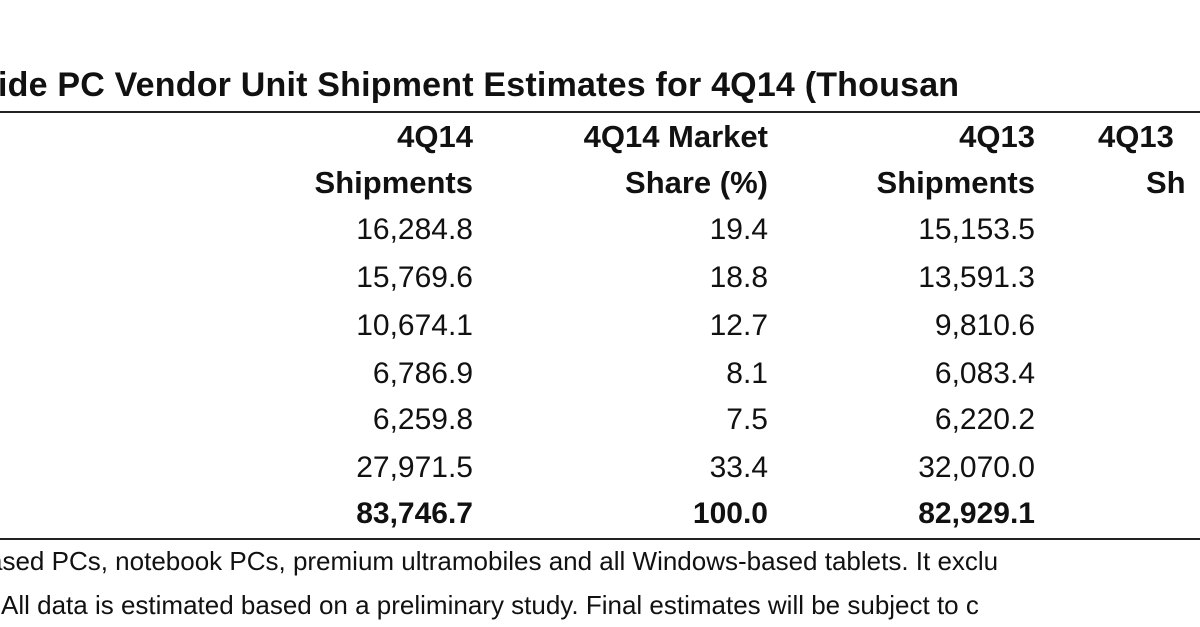 The width and height of the screenshot is (1200, 627). Describe the element at coordinates (422, 419) in the screenshot. I see `table-cell-q14-shipments: 6,259.8` at that location.